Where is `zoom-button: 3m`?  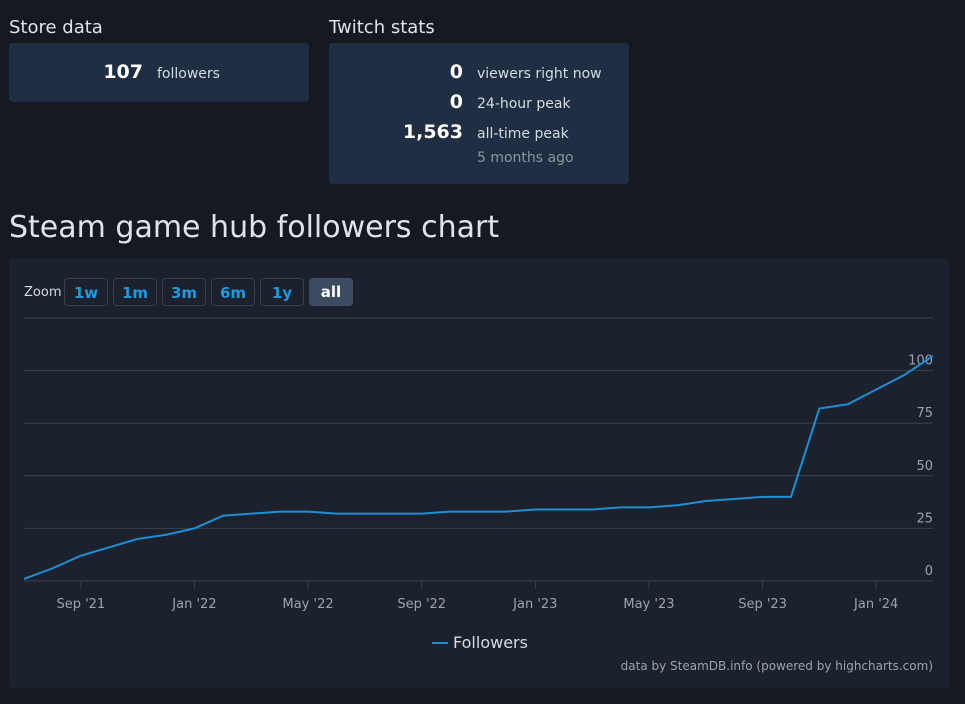 zoom-button: 3m is located at coordinates (184, 292).